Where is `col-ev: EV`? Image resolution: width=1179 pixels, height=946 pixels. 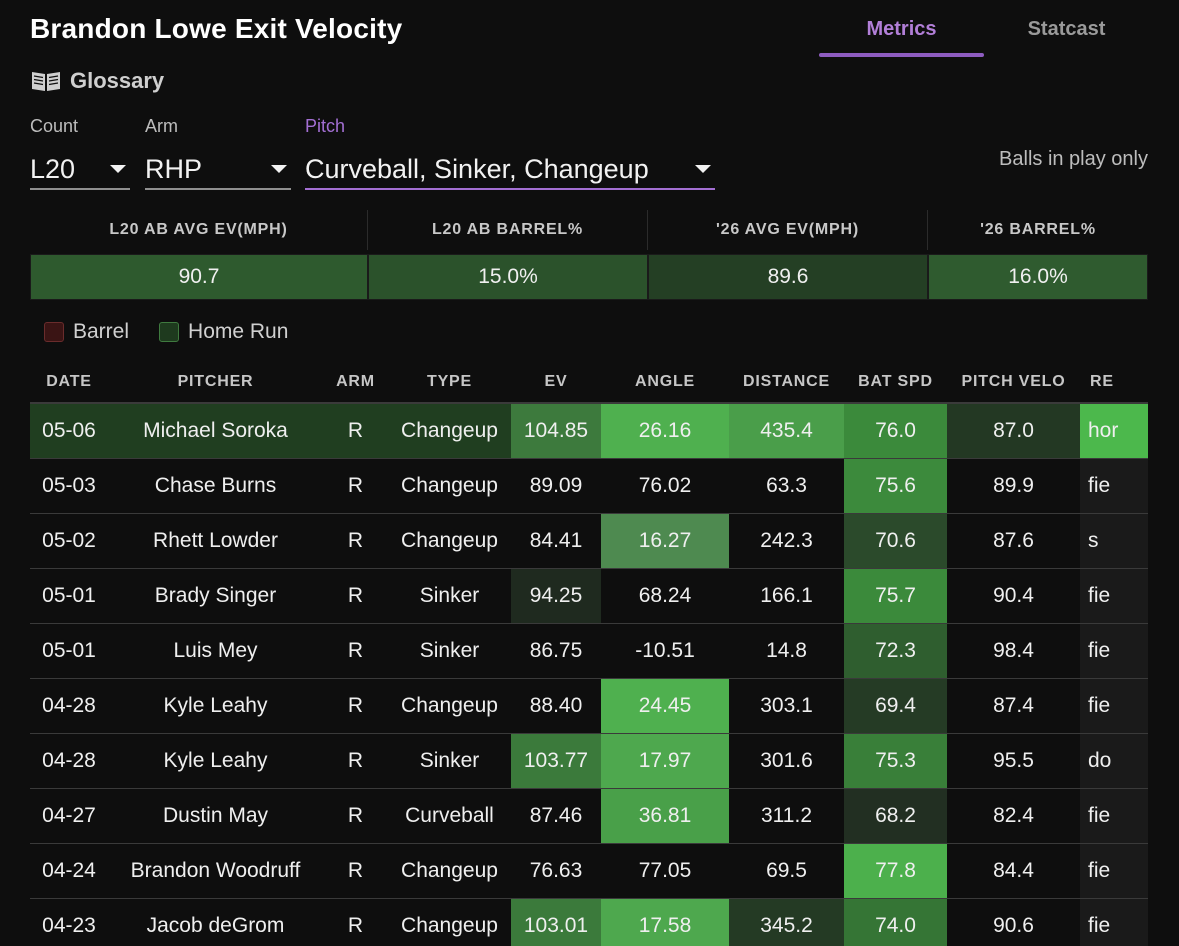 col-ev: EV is located at coordinates (556, 381).